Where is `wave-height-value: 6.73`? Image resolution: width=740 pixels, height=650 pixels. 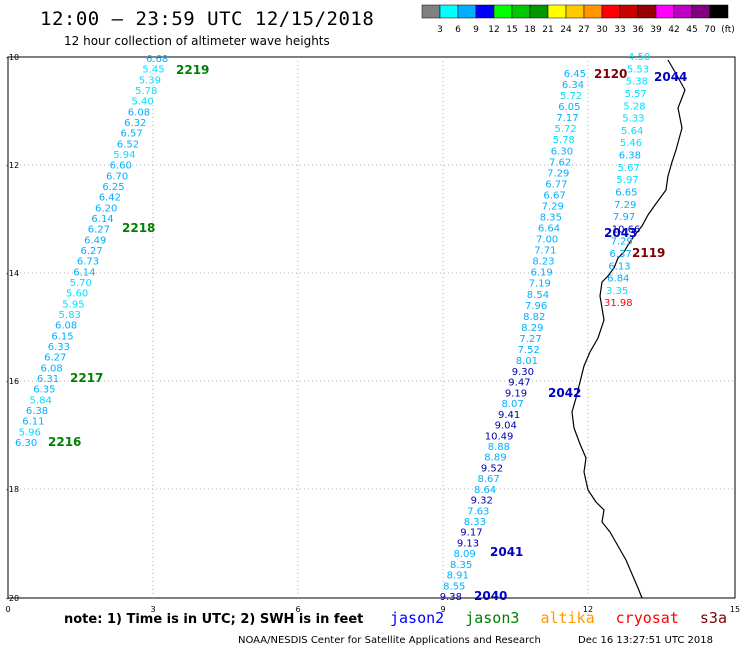 wave-height-value: 6.73 is located at coordinates (88, 262).